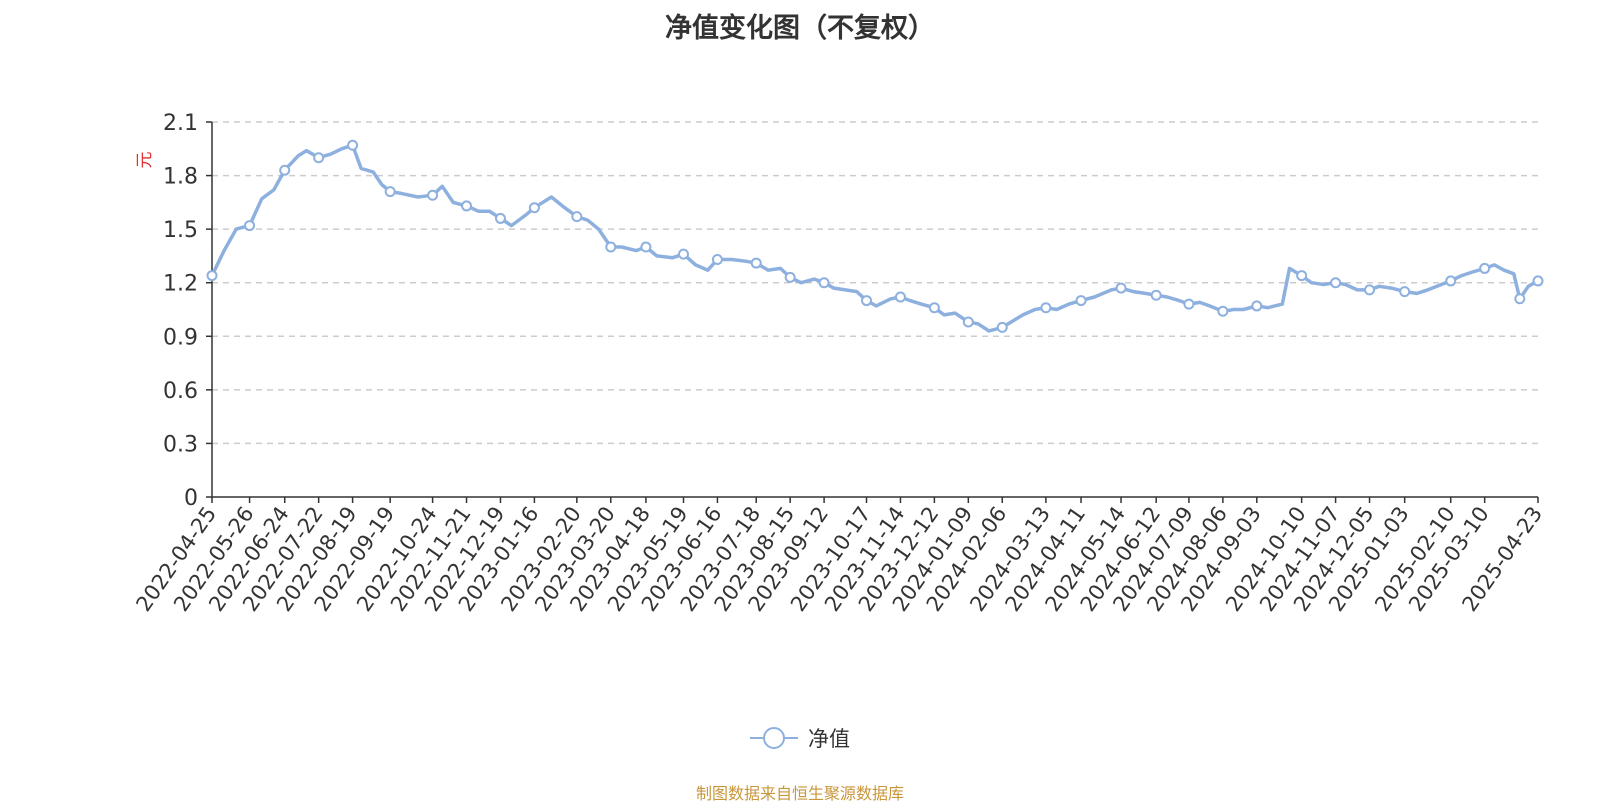 The height and width of the screenshot is (804, 1600). Describe the element at coordinates (800, 738) in the screenshot. I see `legend: 净值` at that location.